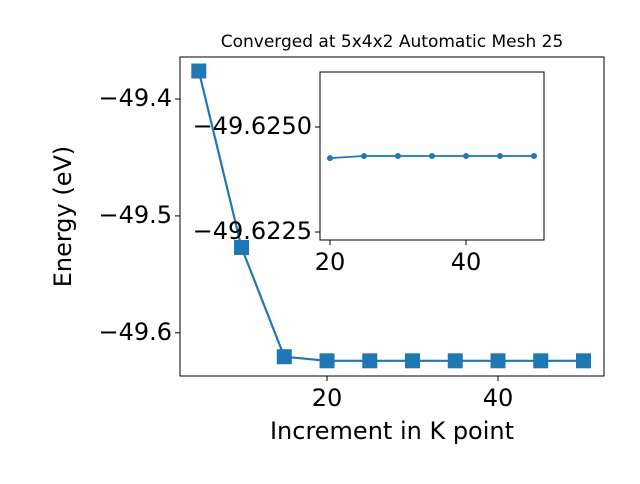 This screenshot has height=484, width=640. Describe the element at coordinates (252, 126) in the screenshot. I see `y-tick-label: −49.6250` at that location.